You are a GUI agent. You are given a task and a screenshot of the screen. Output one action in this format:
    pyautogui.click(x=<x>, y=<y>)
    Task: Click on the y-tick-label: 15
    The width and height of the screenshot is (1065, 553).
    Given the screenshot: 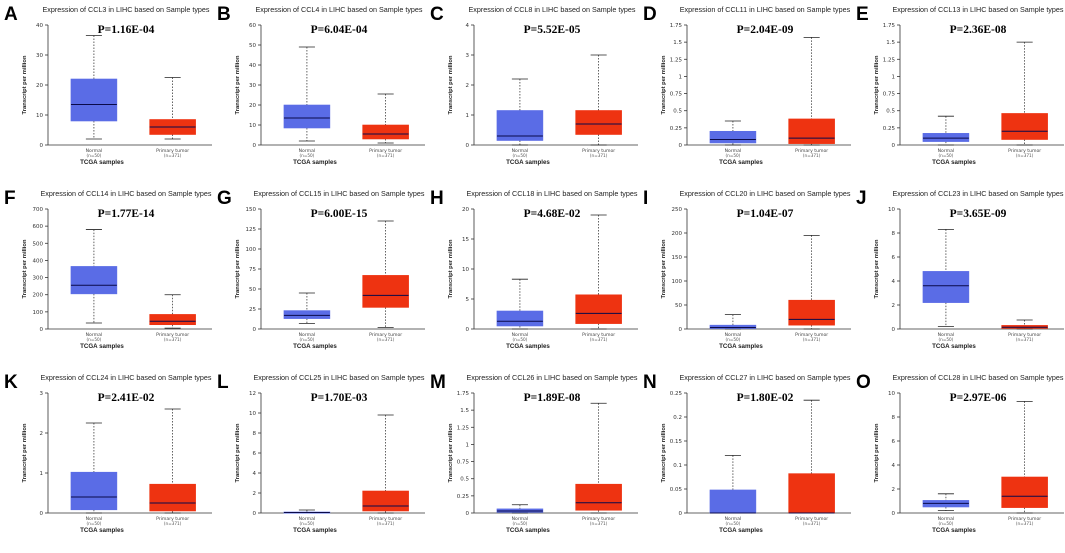 What is the action you would take?
    pyautogui.click(x=465, y=240)
    